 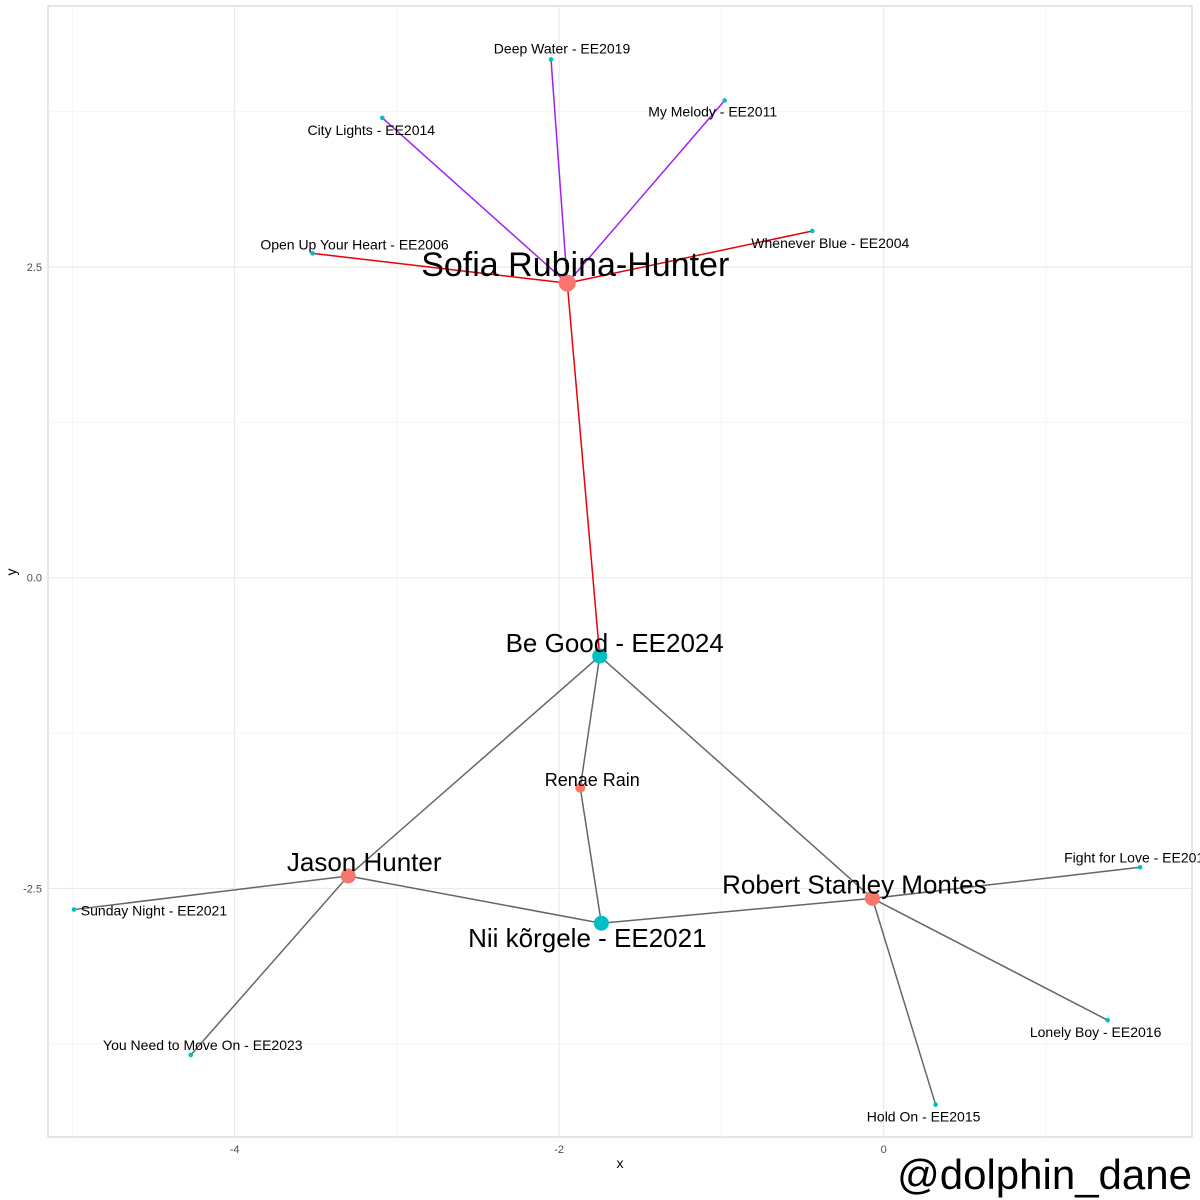 I want to click on x-tick-label: -4, so click(x=235, y=1150).